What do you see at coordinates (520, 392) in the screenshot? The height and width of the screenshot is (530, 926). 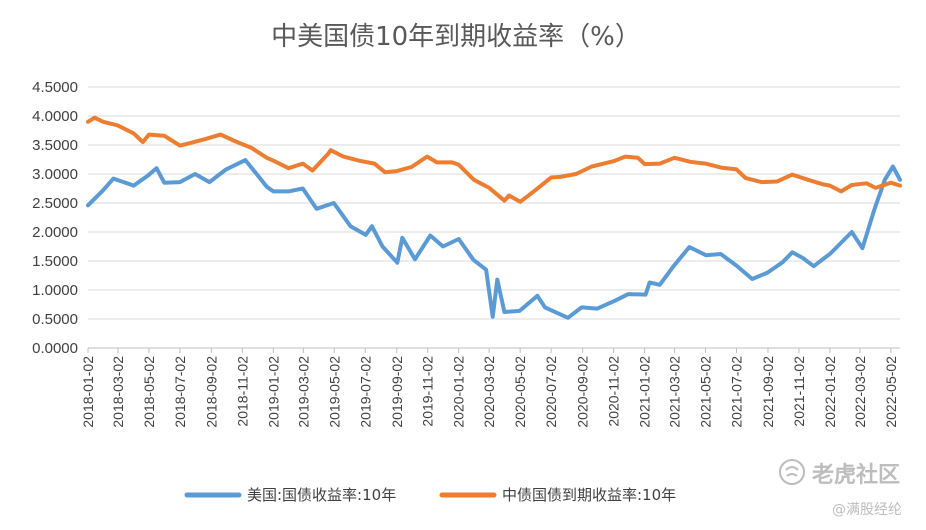 I see `x-tick-label: 2020-05-02` at bounding box center [520, 392].